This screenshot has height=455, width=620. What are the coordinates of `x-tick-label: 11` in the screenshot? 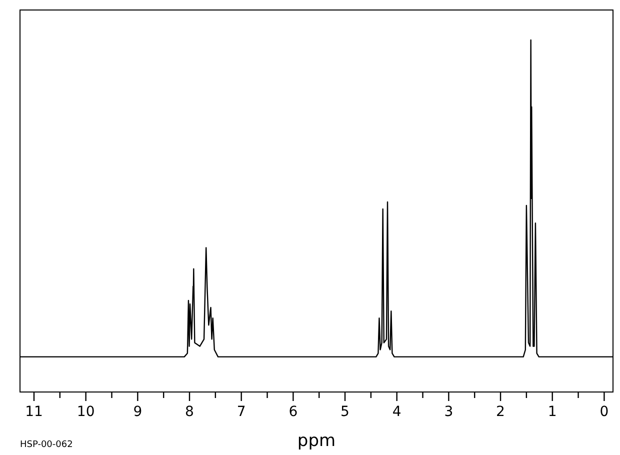 It's located at (34, 412).